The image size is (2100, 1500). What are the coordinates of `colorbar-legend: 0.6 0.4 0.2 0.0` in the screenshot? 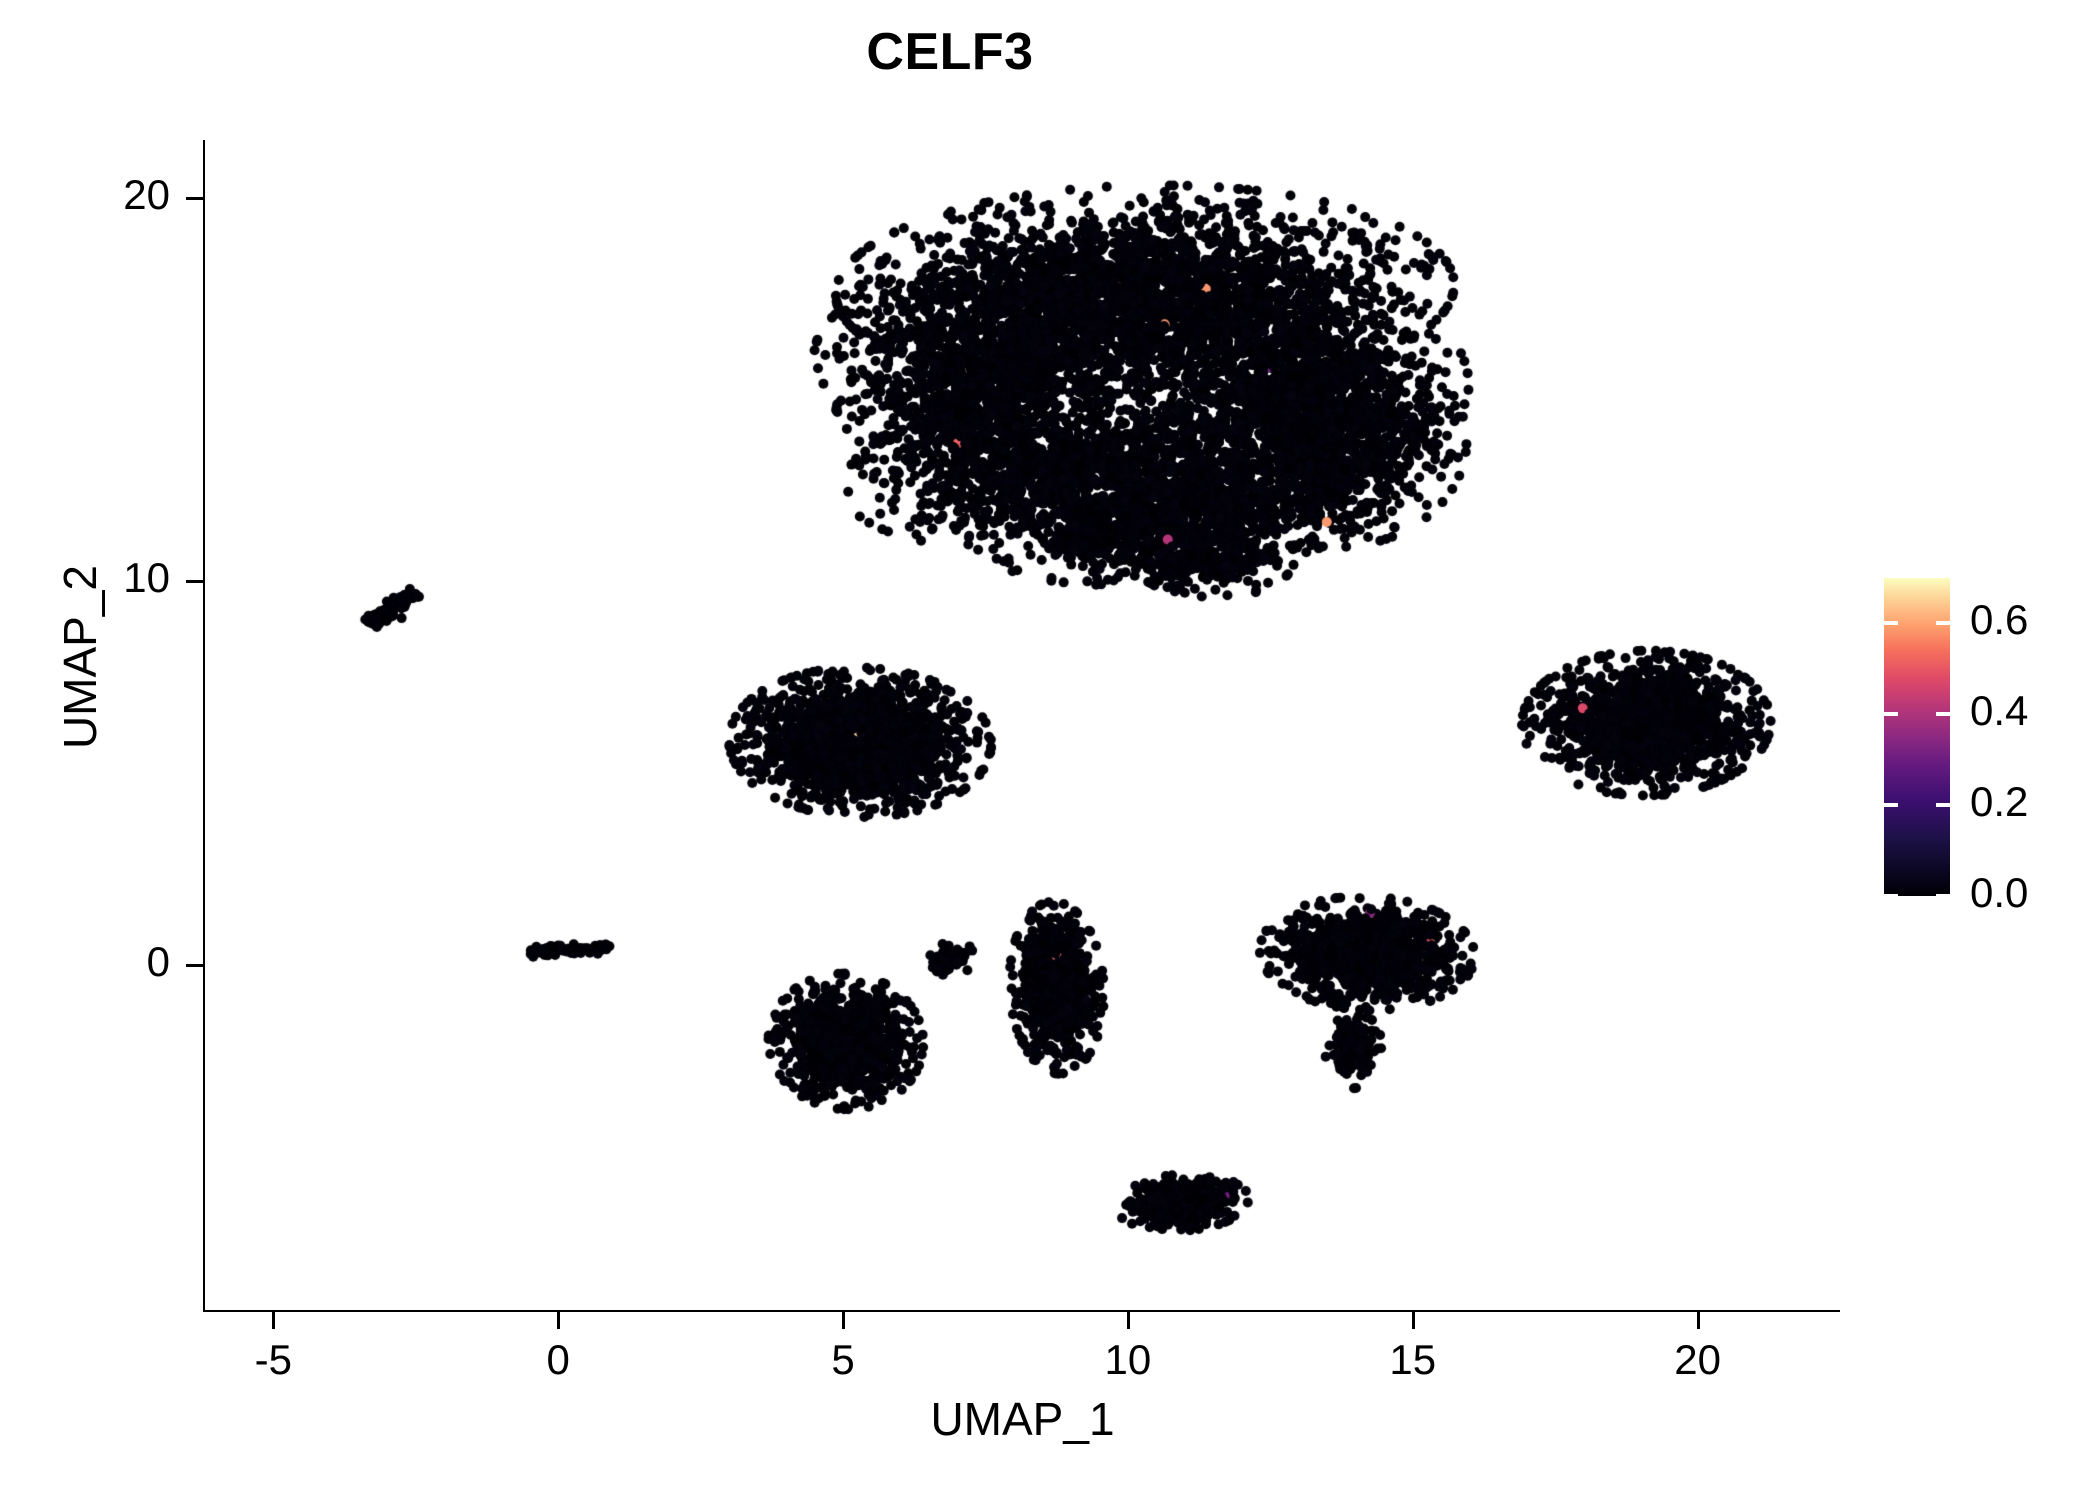 It's located at (1984, 747).